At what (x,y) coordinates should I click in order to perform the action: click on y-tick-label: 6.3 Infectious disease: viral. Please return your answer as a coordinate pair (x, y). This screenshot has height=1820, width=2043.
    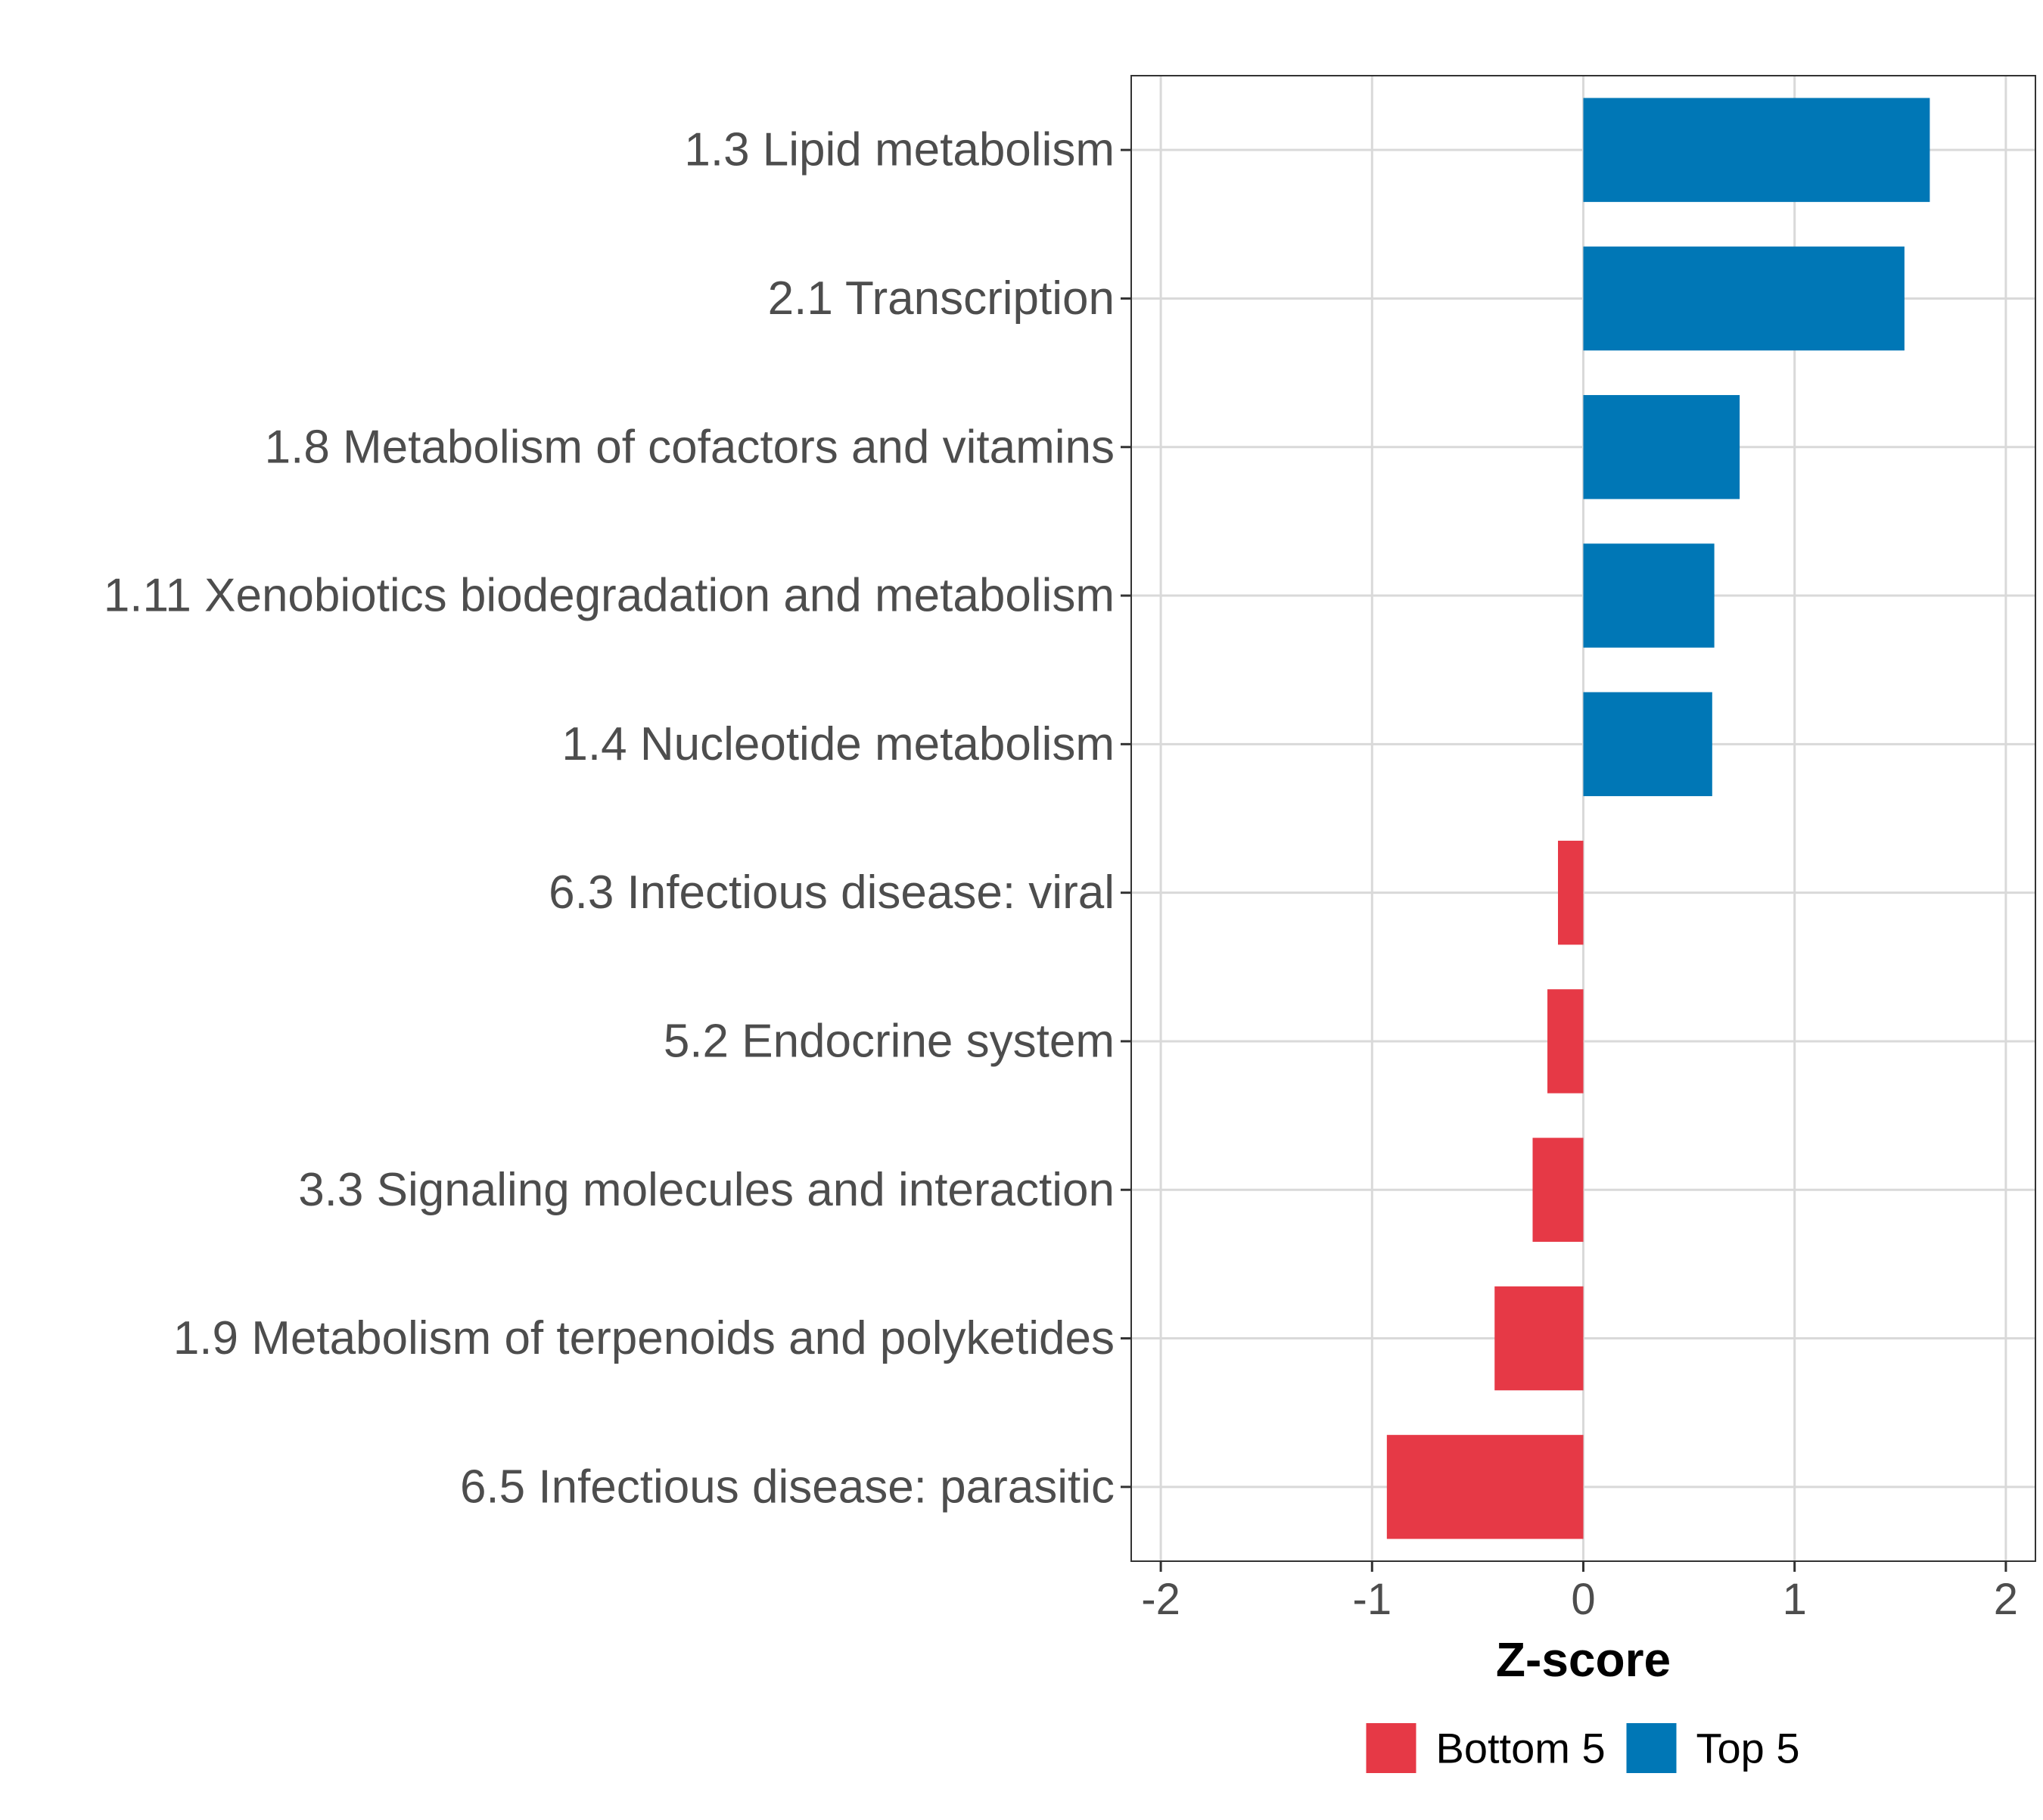
    Looking at the image, I should click on (832, 892).